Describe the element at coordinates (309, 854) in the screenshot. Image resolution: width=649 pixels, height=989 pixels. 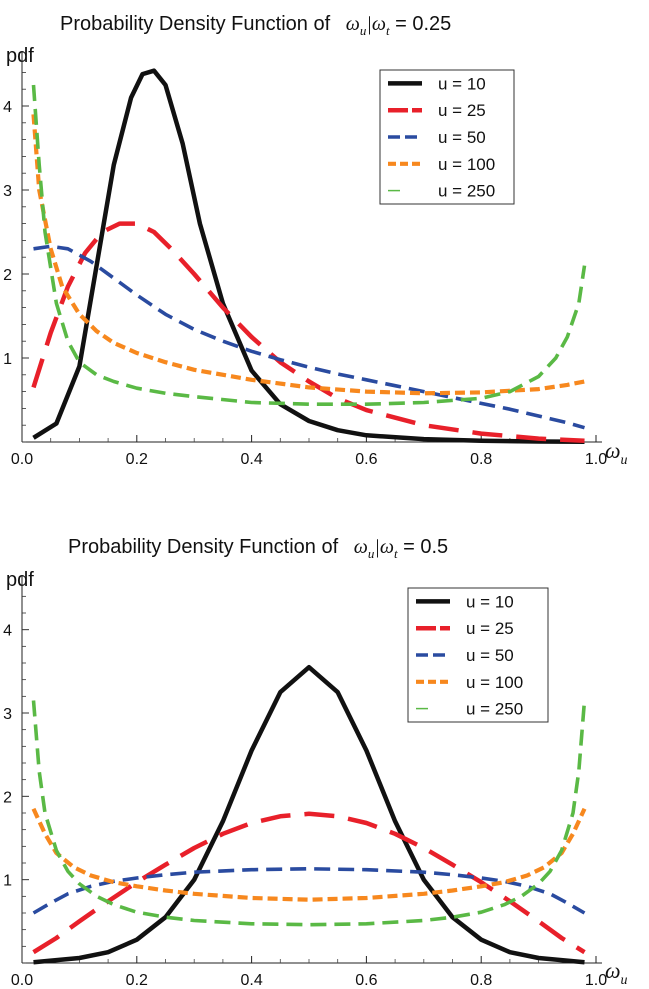
I see `series-line-u100` at that location.